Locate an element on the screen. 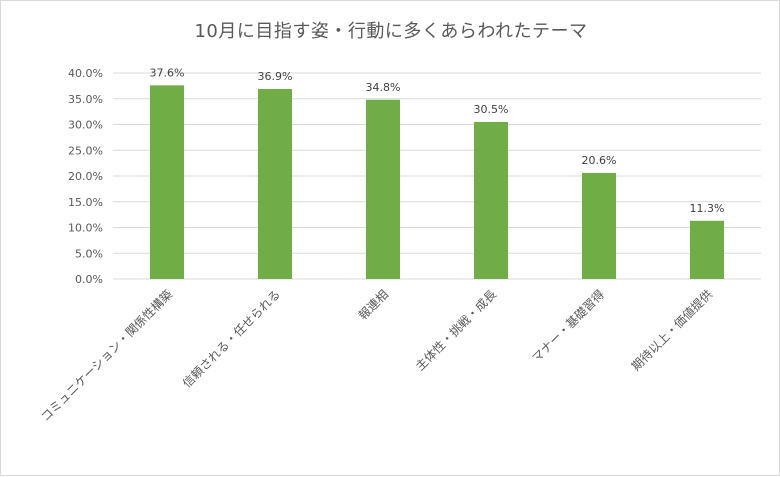 This screenshot has width=780, height=477. category-label: コミュニケーション・関係性構築 is located at coordinates (106, 356).